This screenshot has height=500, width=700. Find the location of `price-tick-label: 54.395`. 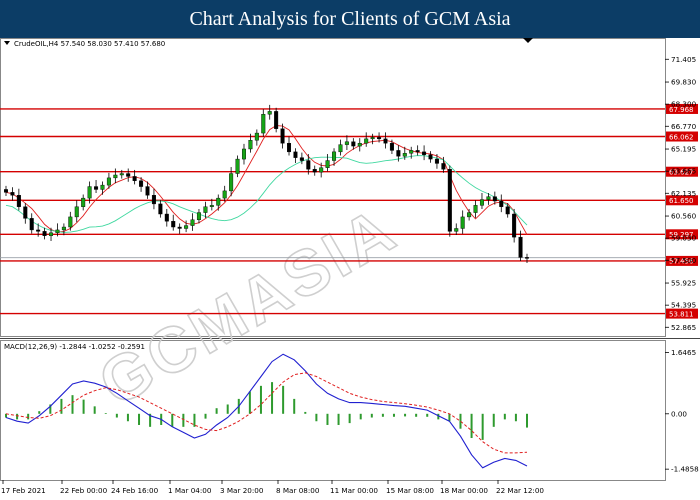

price-tick-label: 54.395 is located at coordinates (683, 305).